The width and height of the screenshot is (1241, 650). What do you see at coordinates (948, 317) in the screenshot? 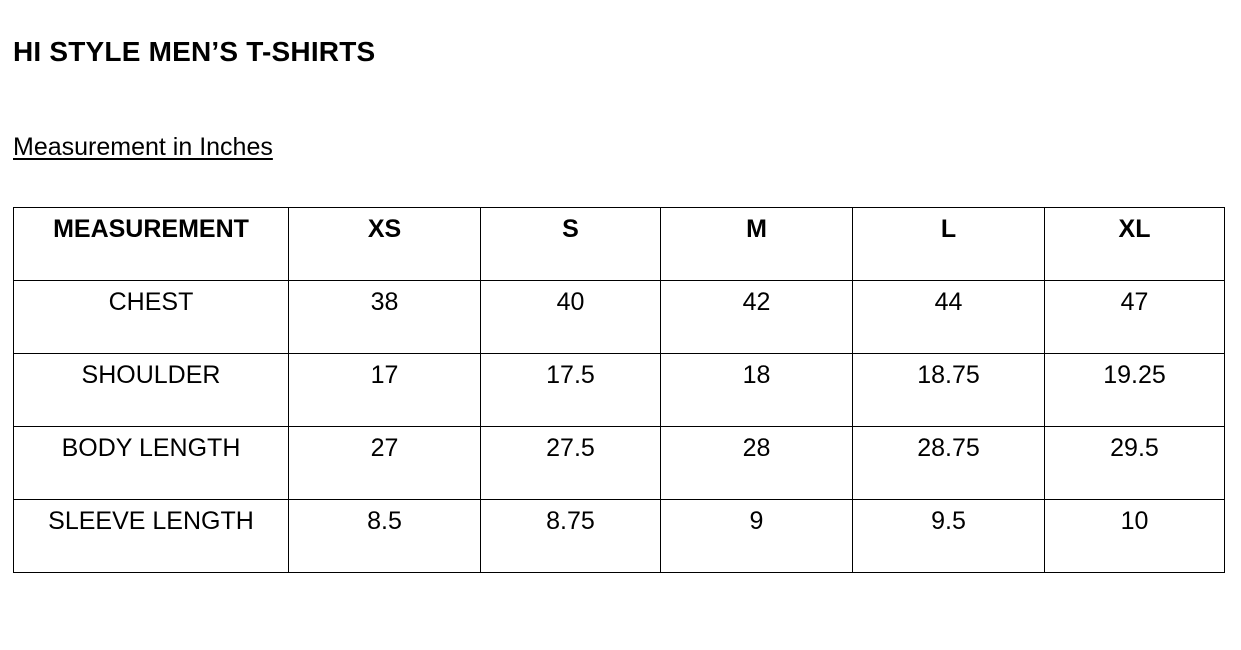
I see `value-cell: 44` at bounding box center [948, 317].